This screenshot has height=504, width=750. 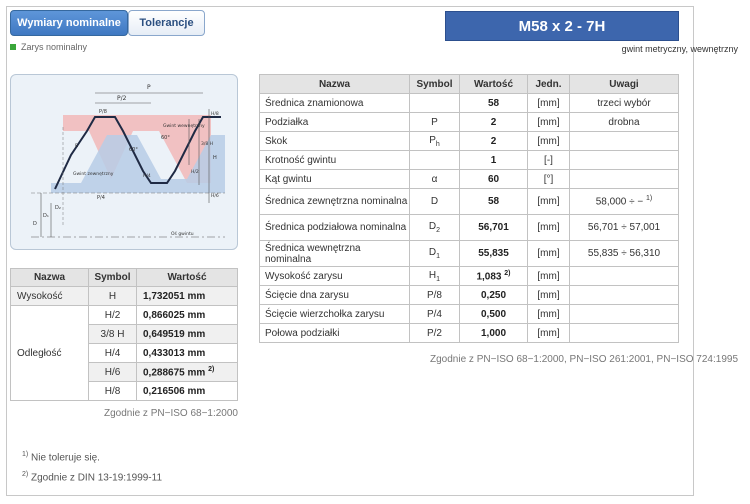 I want to click on table-header-row: Nazwa Symbol Wartość Jedn. Uwagi, so click(x=469, y=84).